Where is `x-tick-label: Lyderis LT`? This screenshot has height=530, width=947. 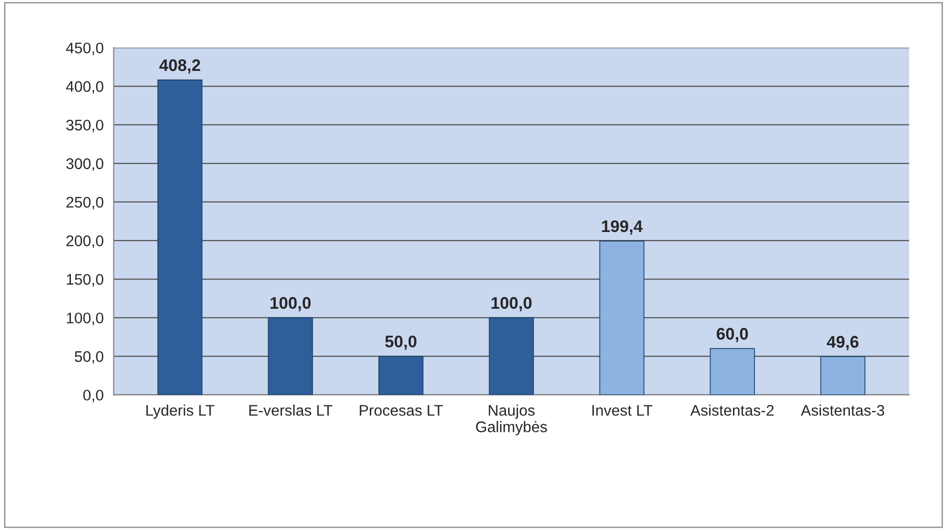 x-tick-label: Lyderis LT is located at coordinates (180, 411).